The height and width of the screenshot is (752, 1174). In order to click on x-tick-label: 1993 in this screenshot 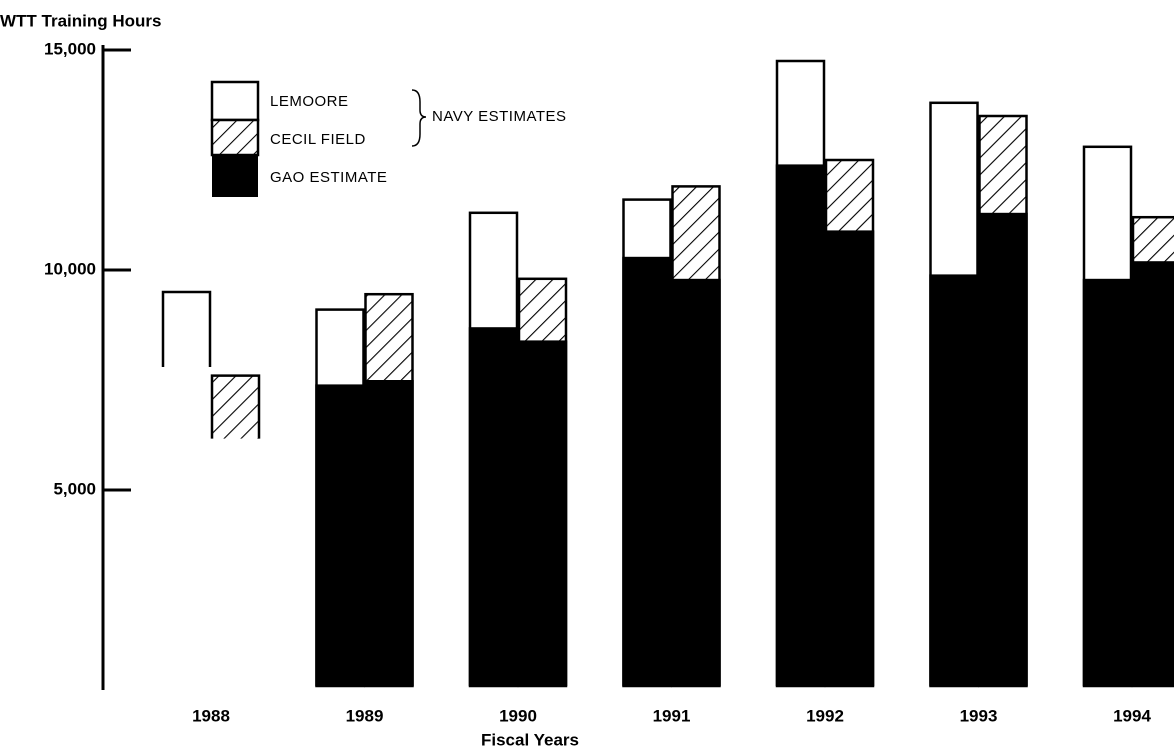, I will do `click(979, 715)`.